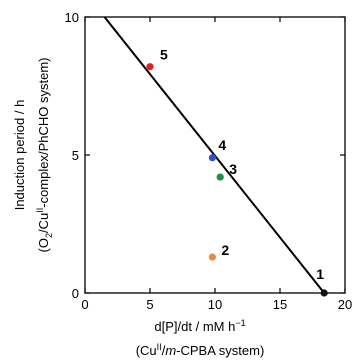 The height and width of the screenshot is (363, 360). Describe the element at coordinates (225, 250) in the screenshot. I see `point-label-2: 2` at that location.